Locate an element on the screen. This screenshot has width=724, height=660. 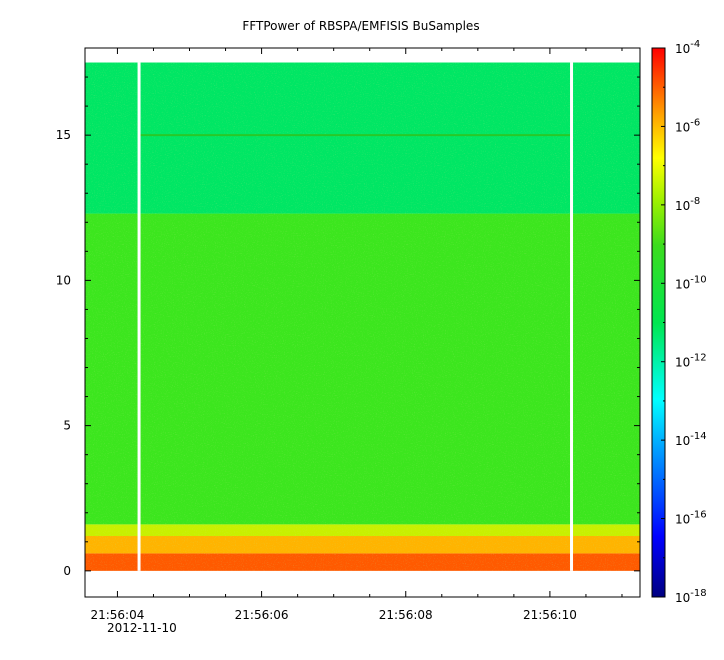
y-tick-label: 0 is located at coordinates (67, 571).